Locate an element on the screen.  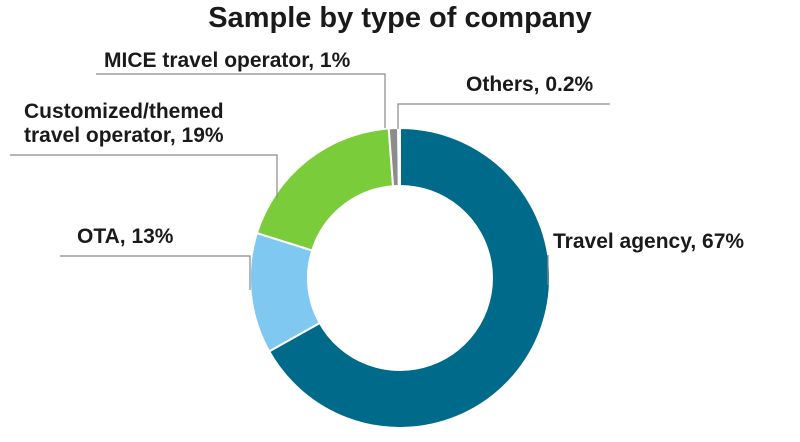
data-label-ota: OTA, 13% is located at coordinates (125, 236).